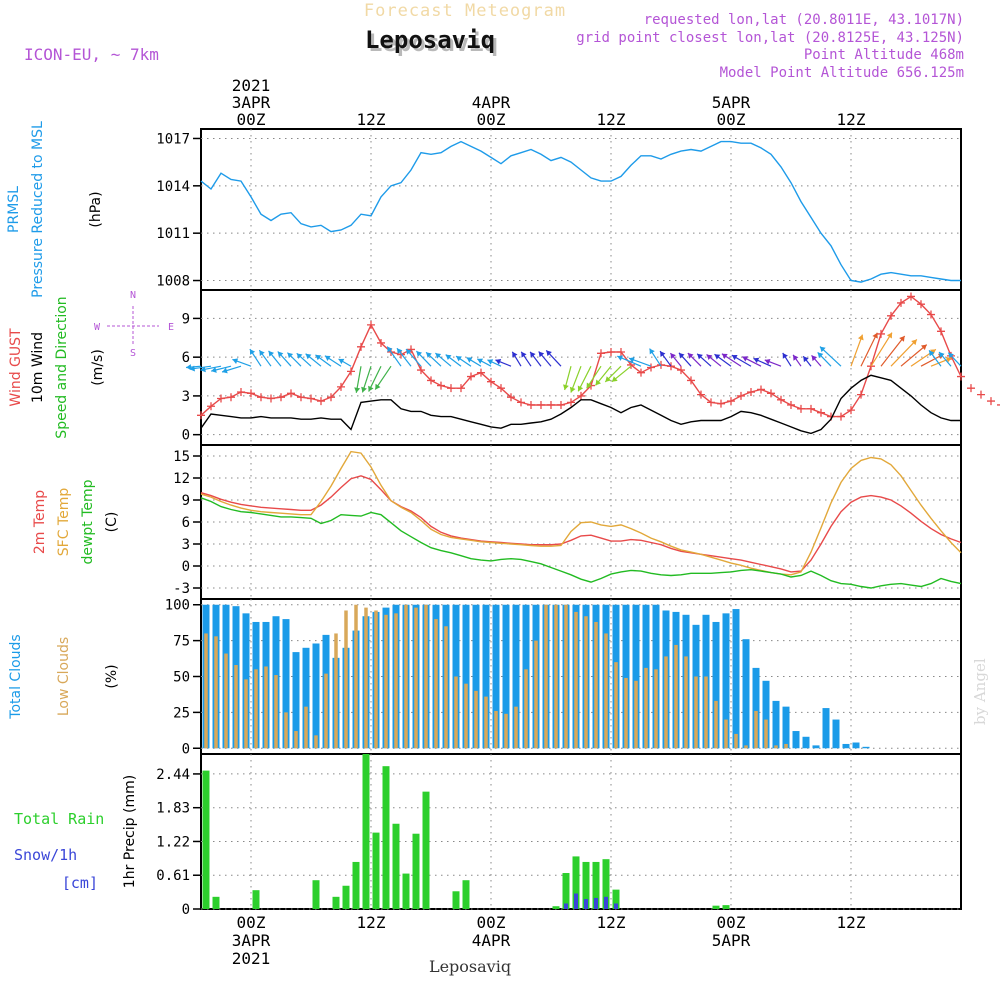  I want to click on bar-snow-1h, so click(586, 904).